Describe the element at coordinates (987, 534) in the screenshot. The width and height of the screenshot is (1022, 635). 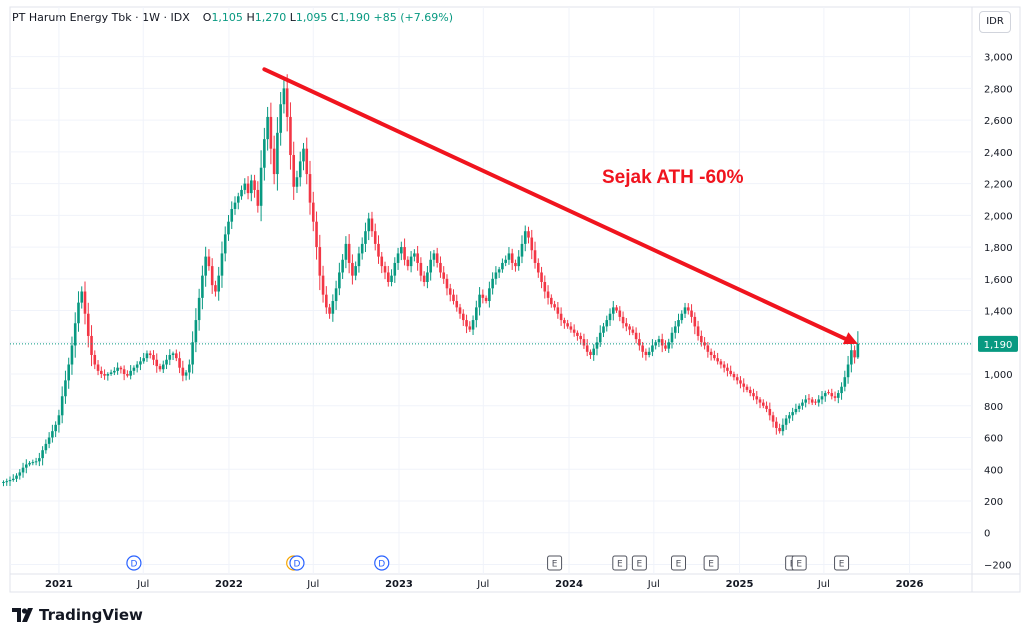
I see `y-tick-label: 0` at that location.